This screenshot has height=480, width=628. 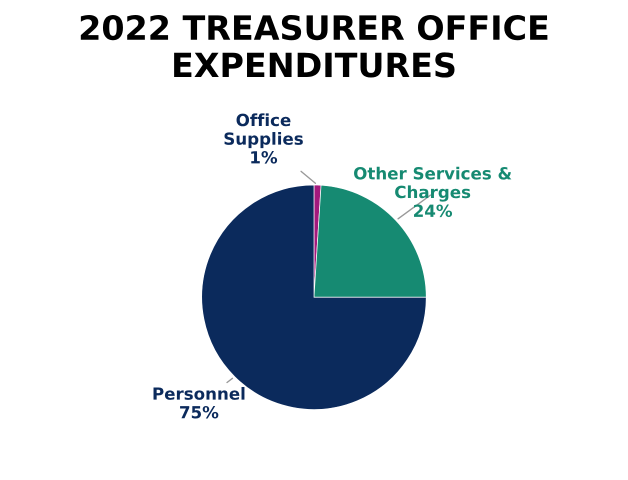 I want to click on data-label: 75%, so click(x=199, y=412).